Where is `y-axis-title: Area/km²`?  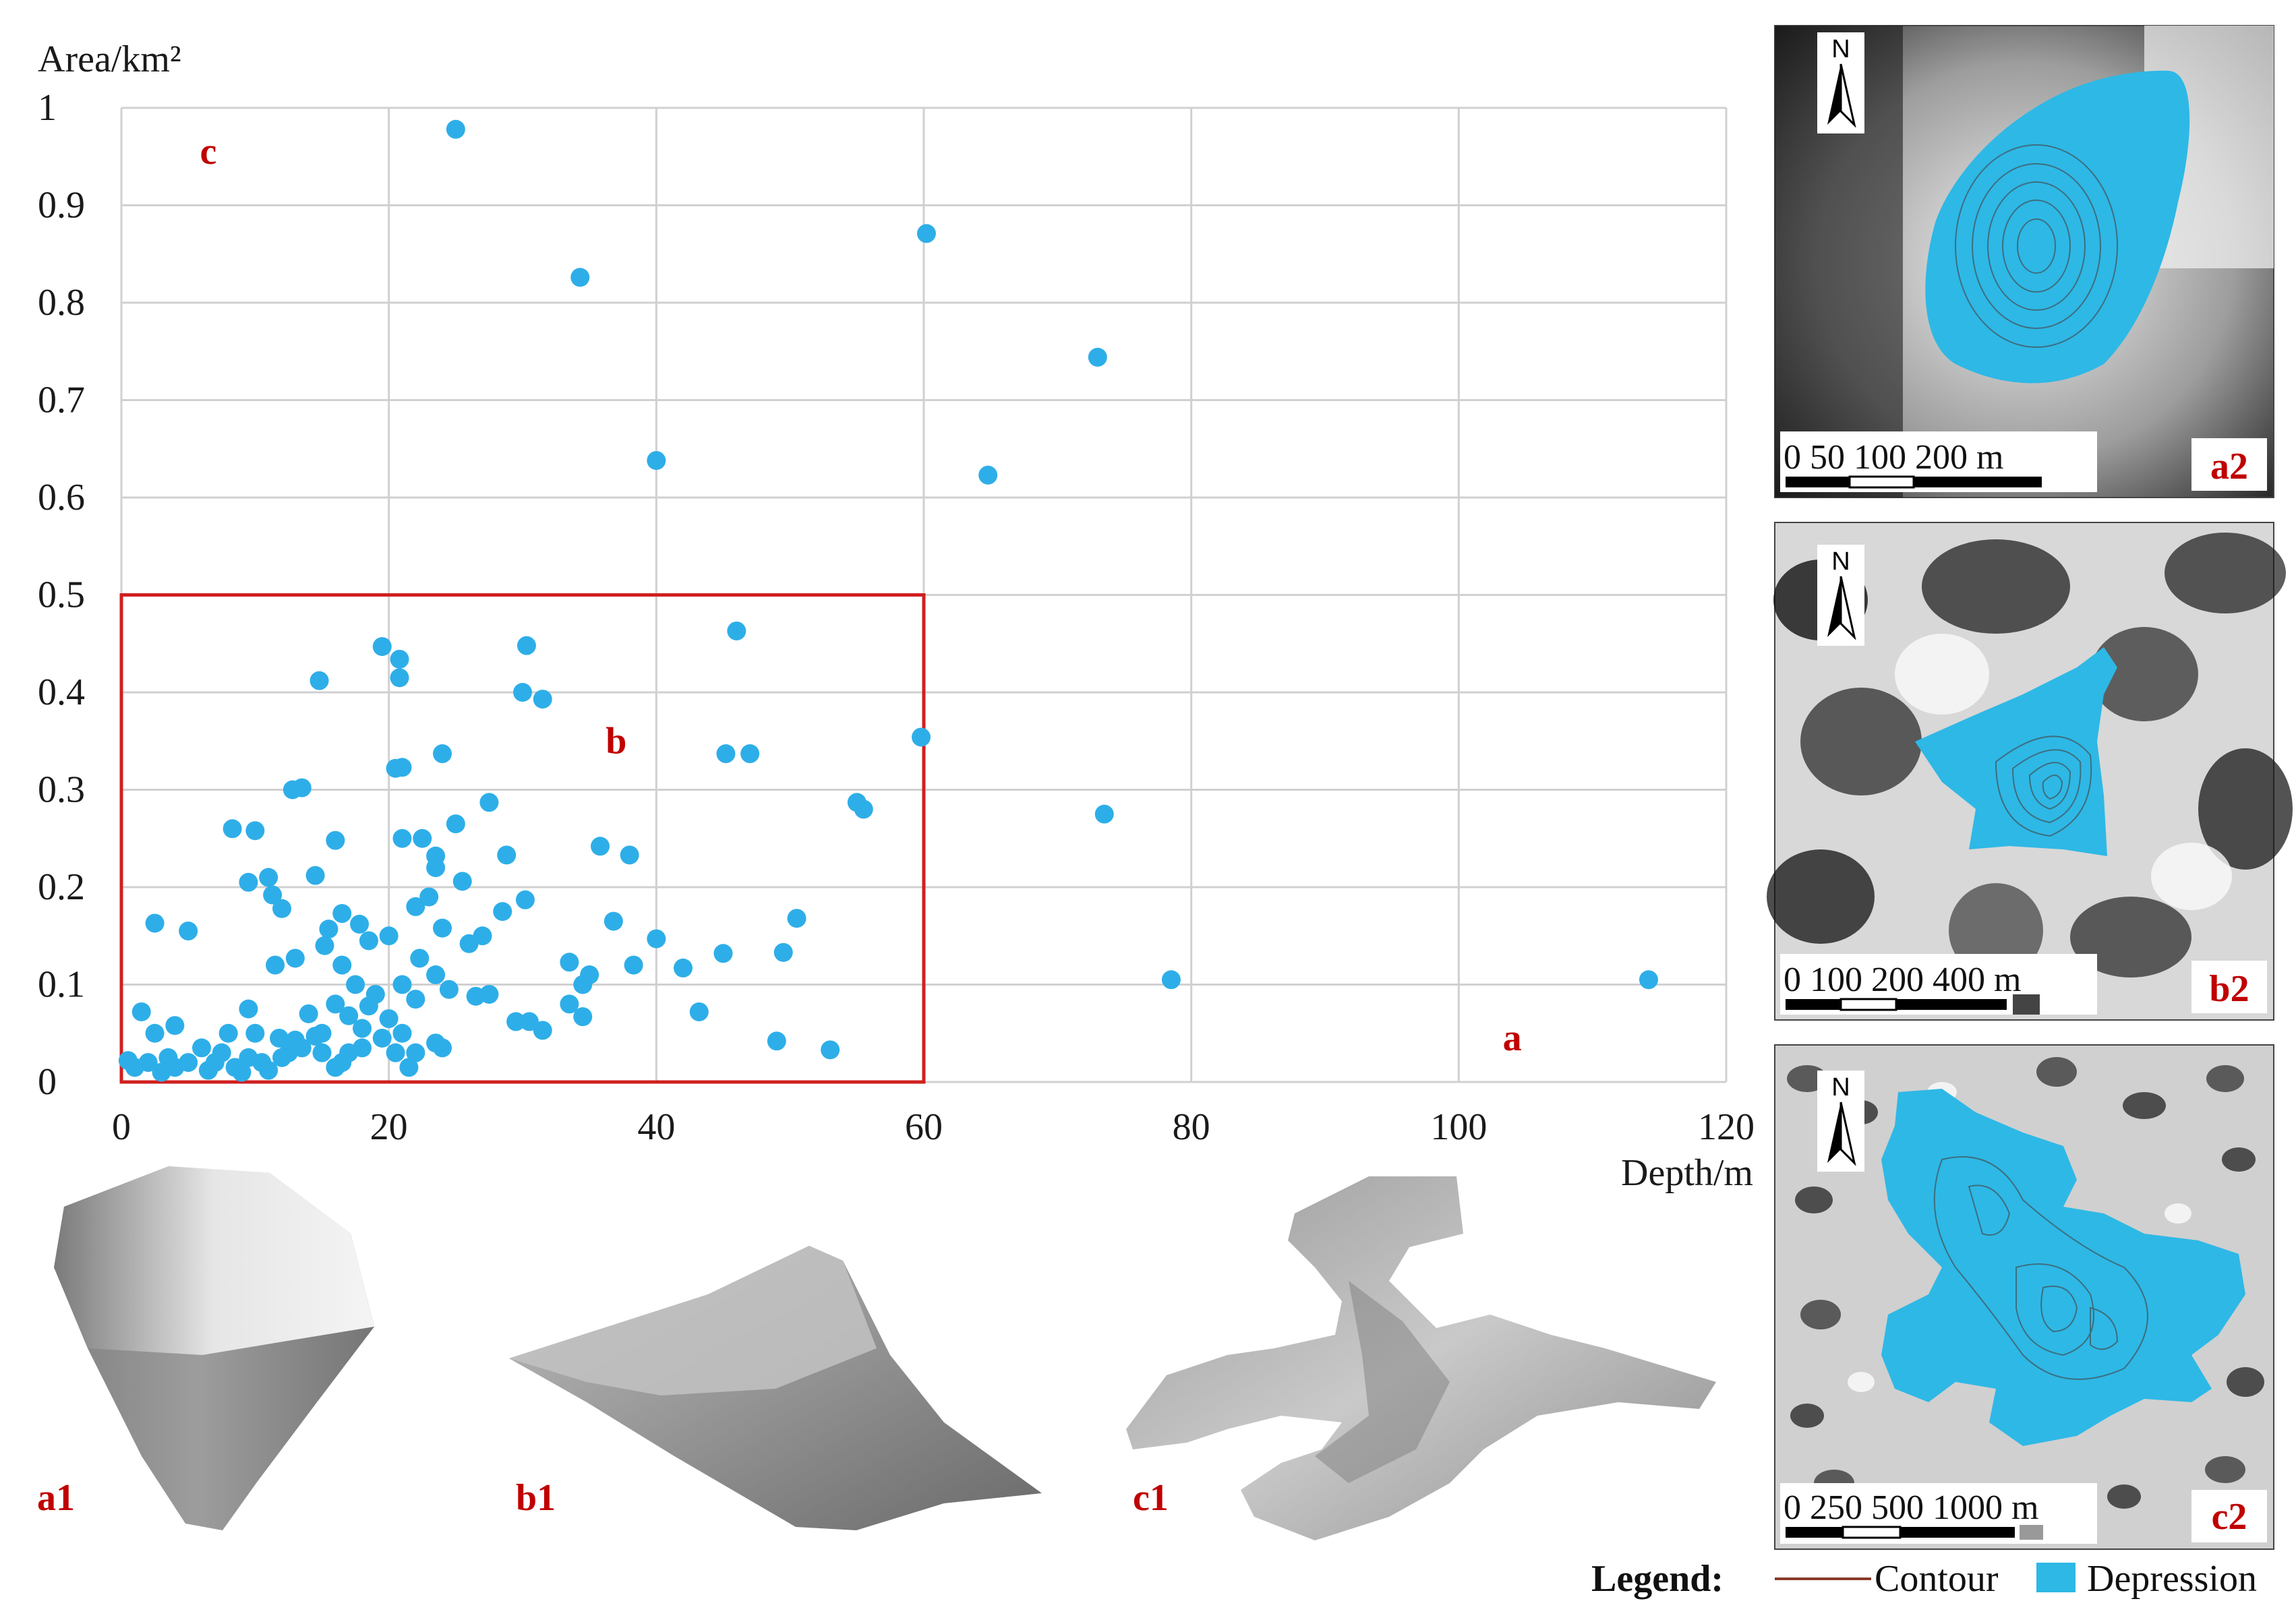
y-axis-title: Area/km² is located at coordinates (109, 59).